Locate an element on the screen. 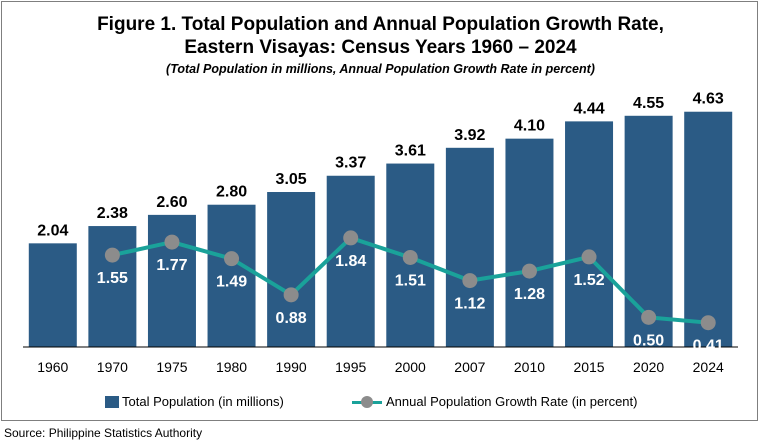  x-tick-label: 2015 is located at coordinates (588, 367).